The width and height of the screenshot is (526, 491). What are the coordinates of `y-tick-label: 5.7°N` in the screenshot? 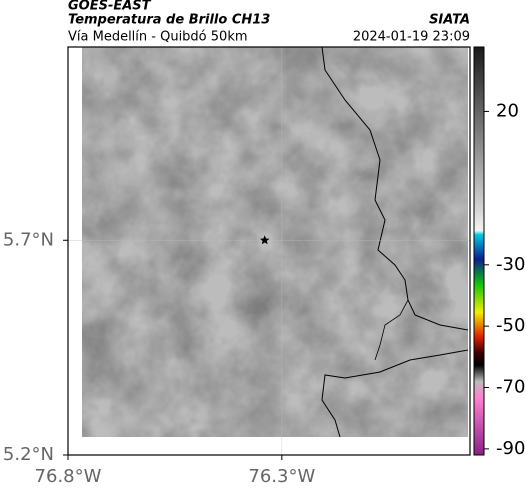 It's located at (28, 239).